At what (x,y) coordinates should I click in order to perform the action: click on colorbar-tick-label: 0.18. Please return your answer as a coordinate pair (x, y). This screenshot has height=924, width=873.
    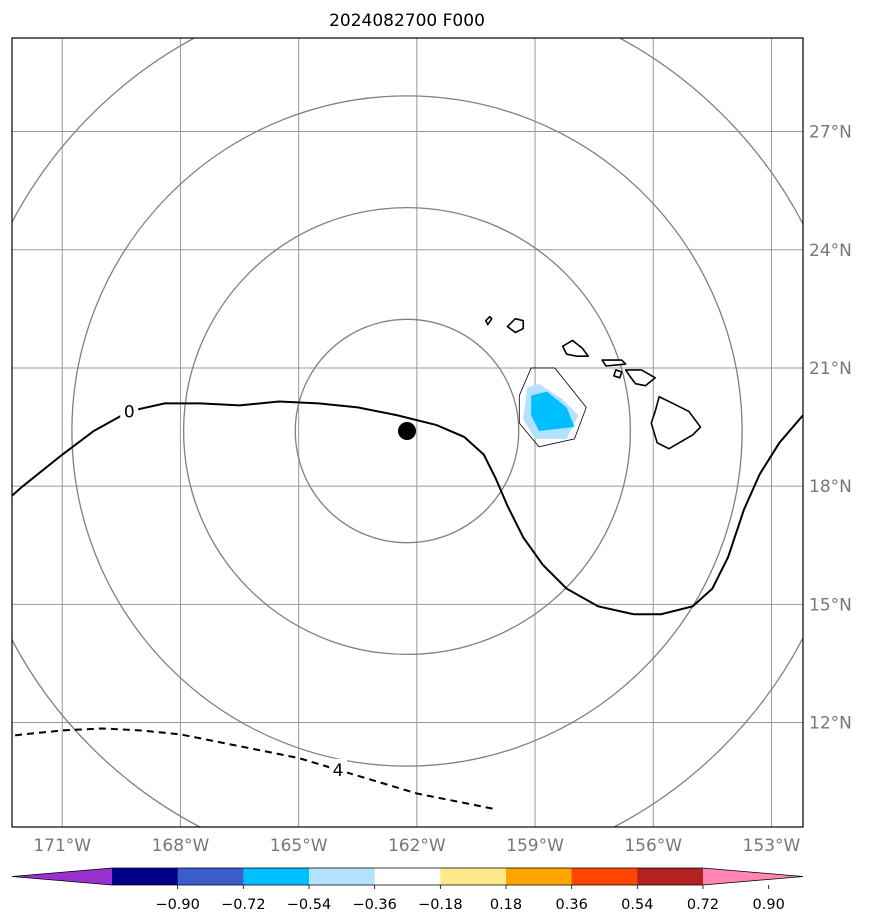
    Looking at the image, I should click on (506, 905).